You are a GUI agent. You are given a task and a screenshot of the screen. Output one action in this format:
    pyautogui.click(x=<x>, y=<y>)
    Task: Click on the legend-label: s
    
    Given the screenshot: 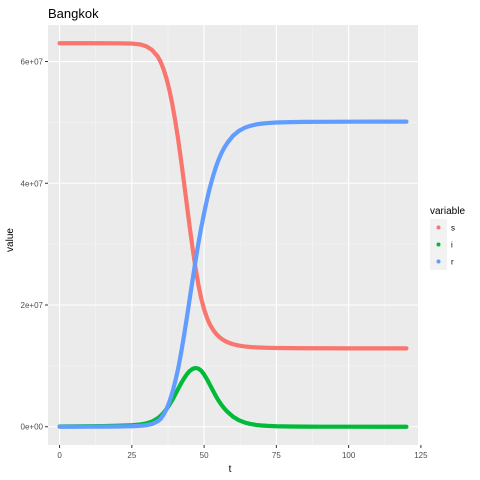 What is the action you would take?
    pyautogui.click(x=453, y=228)
    